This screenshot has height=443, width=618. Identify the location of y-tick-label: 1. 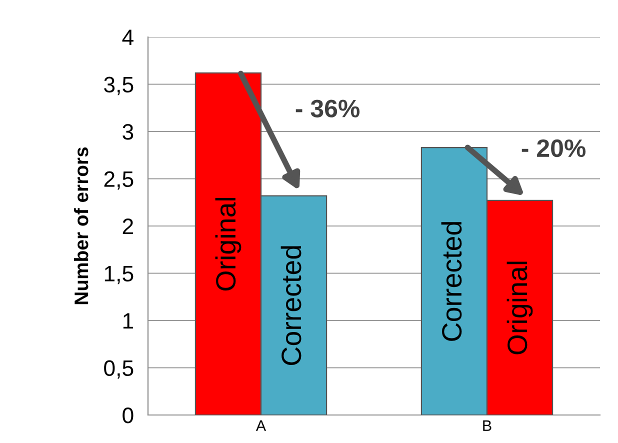
(128, 321).